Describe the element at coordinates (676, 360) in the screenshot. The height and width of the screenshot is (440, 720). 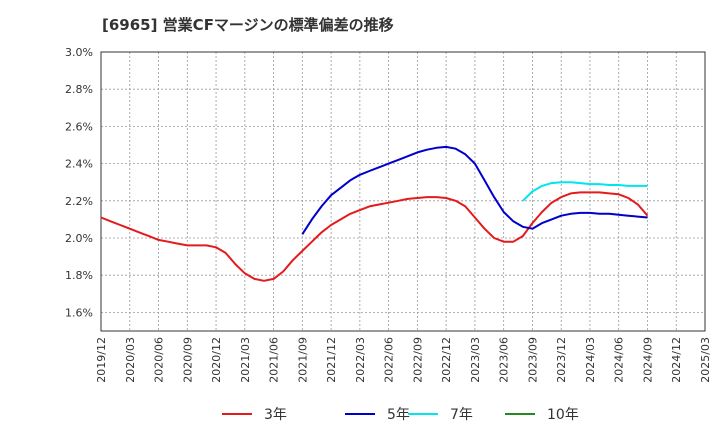
I see `x-tick-label: 2024/12` at that location.